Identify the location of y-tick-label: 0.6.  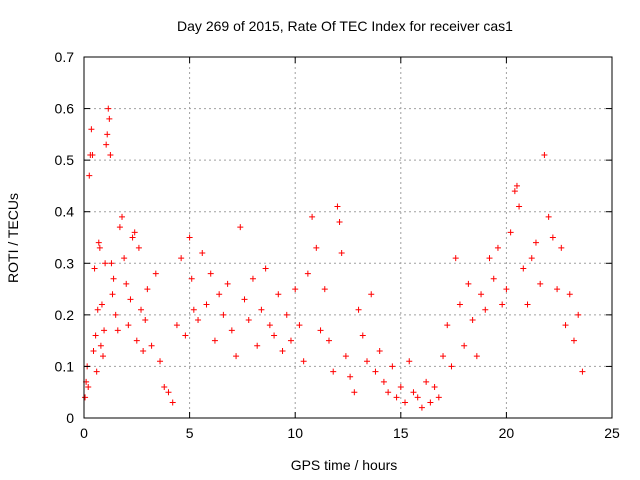
(65, 109).